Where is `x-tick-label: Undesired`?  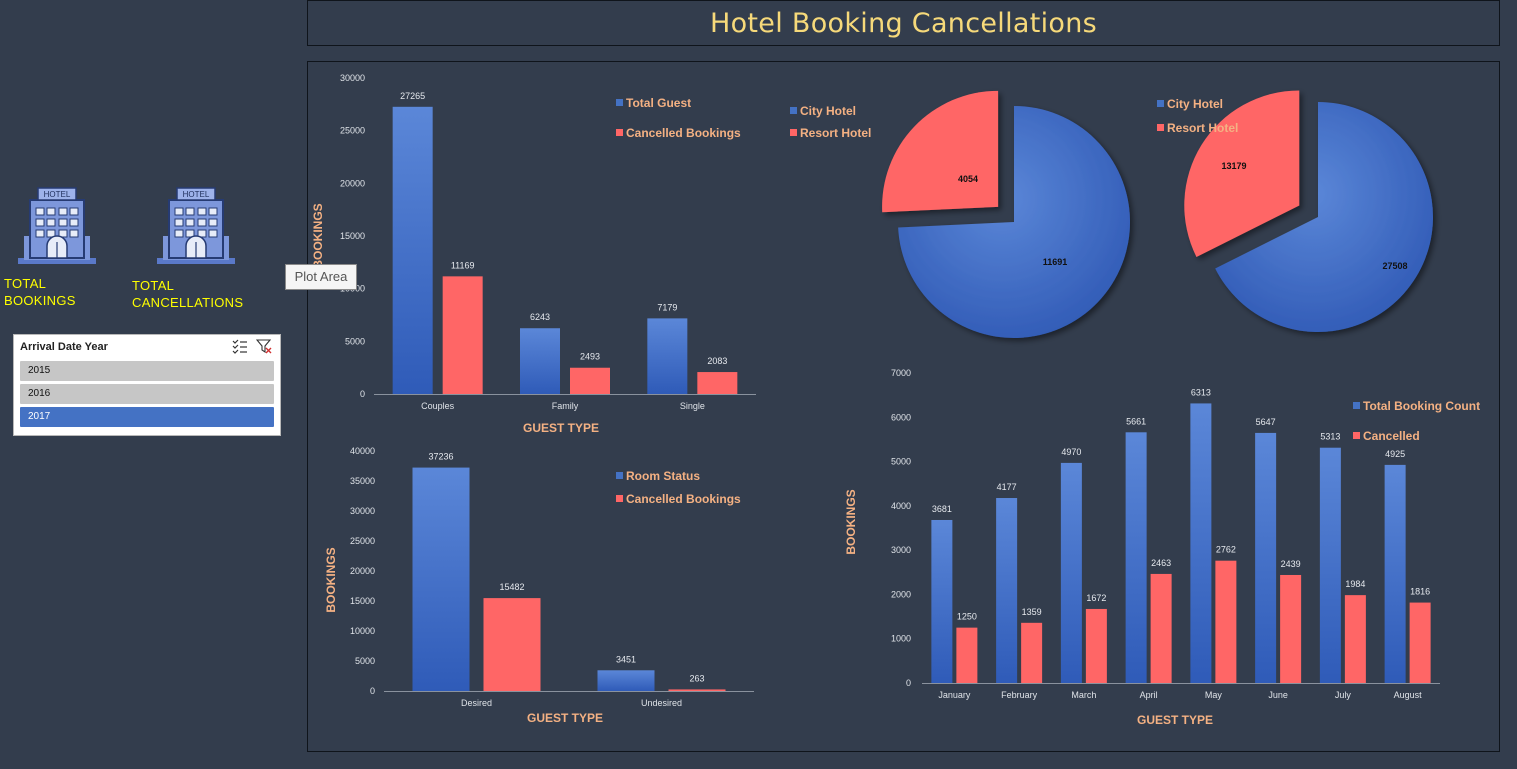
x-tick-label: Undesired is located at coordinates (661, 703).